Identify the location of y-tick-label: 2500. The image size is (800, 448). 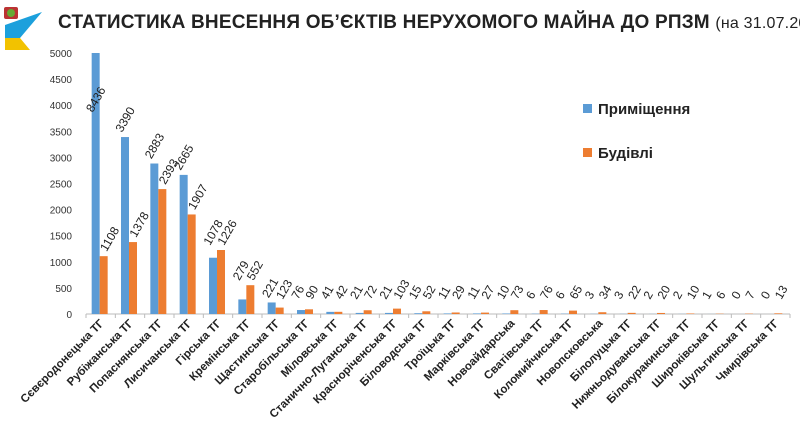
(61, 185).